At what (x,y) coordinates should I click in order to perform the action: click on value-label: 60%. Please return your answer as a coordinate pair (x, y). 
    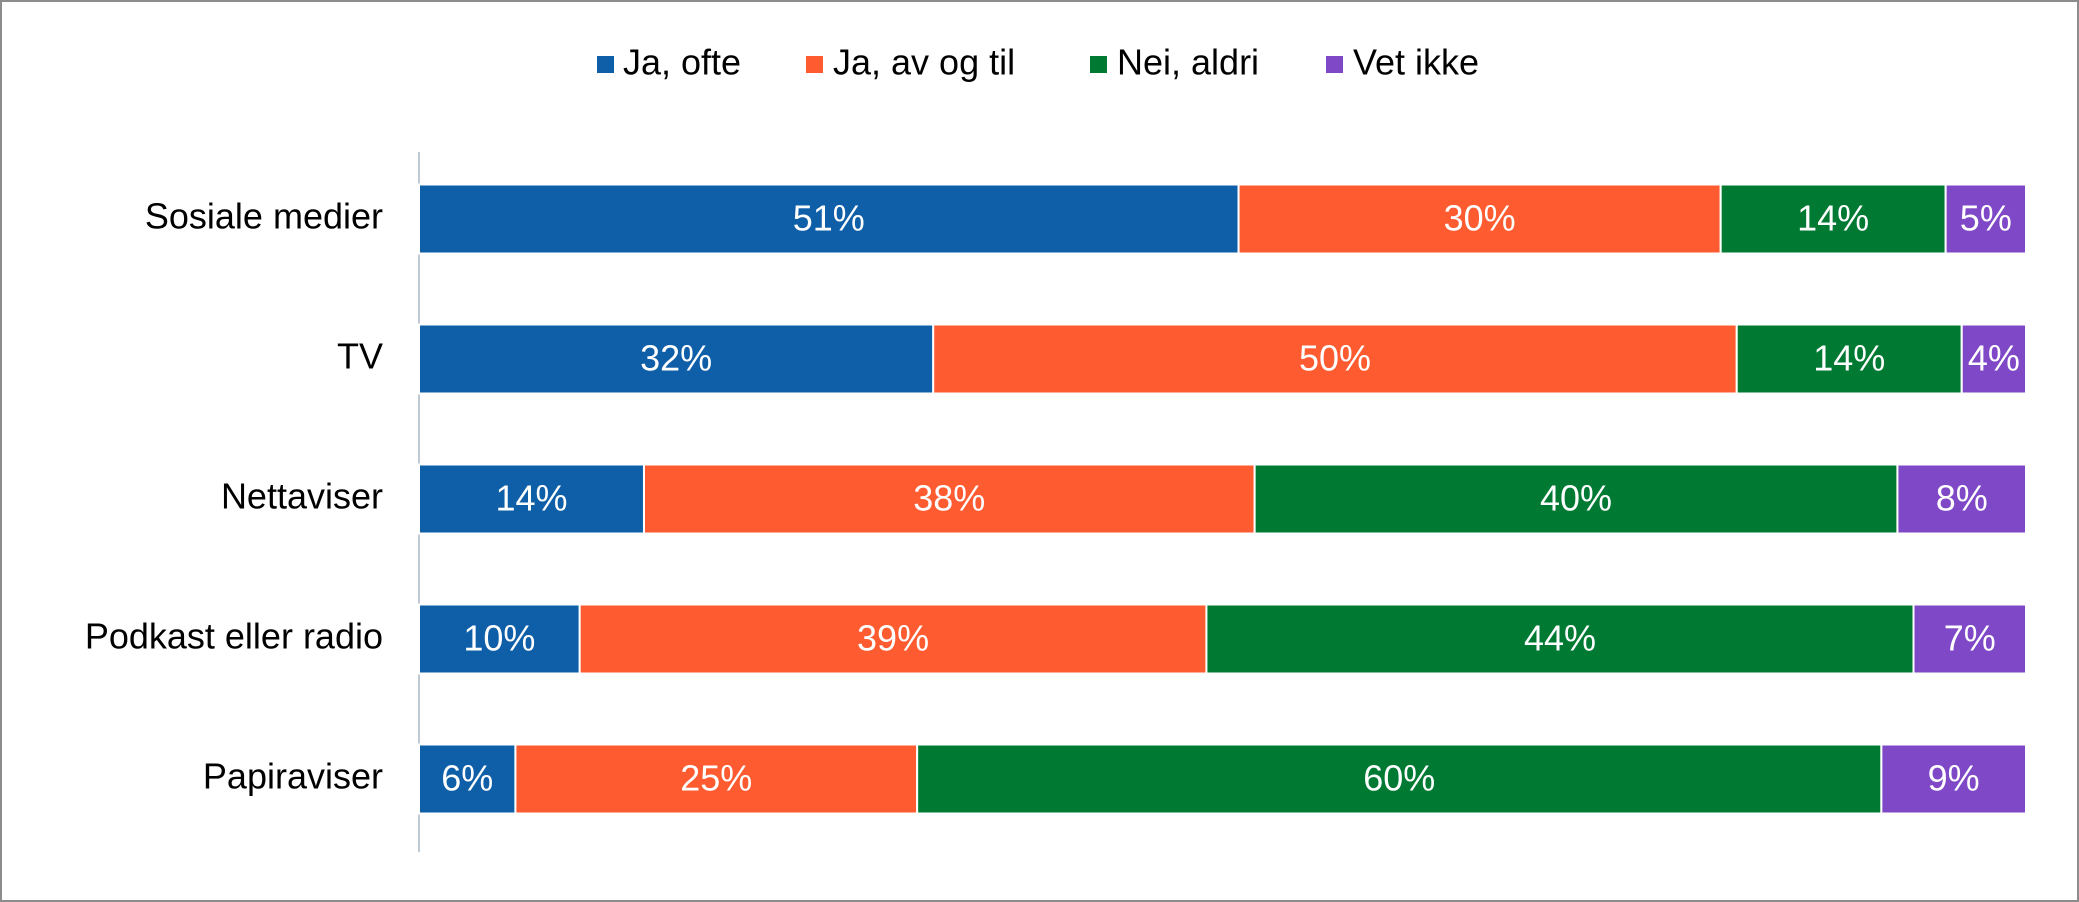
    Looking at the image, I should click on (1399, 778).